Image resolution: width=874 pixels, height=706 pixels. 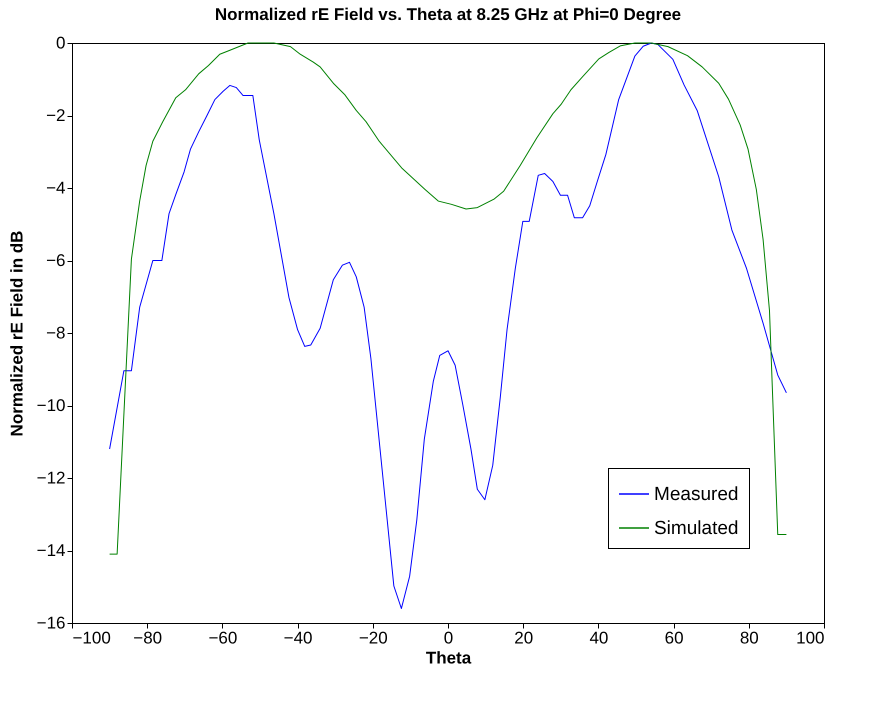 What do you see at coordinates (56, 115) in the screenshot?
I see `y-tick-label: −2` at bounding box center [56, 115].